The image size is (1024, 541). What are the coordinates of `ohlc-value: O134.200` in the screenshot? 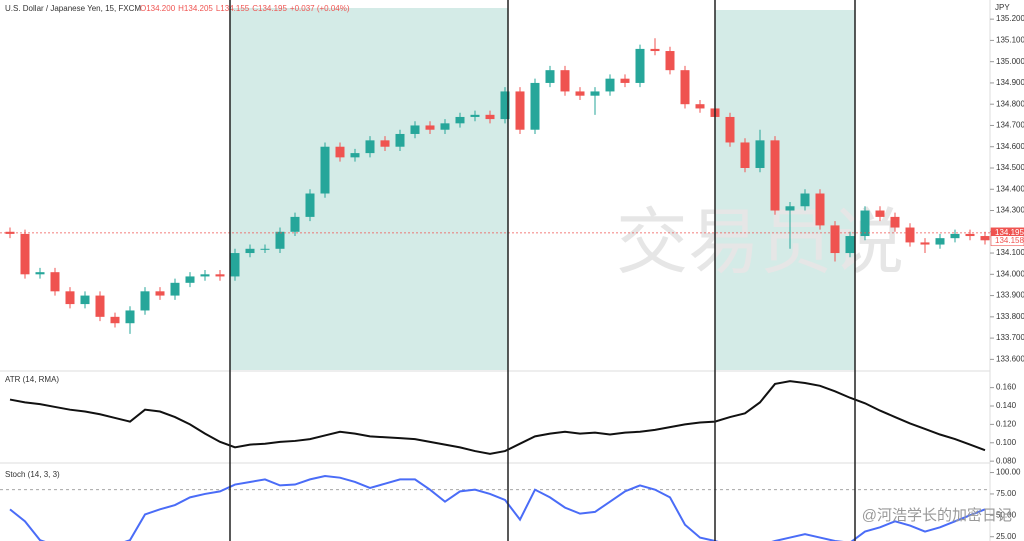 It's located at (158, 8).